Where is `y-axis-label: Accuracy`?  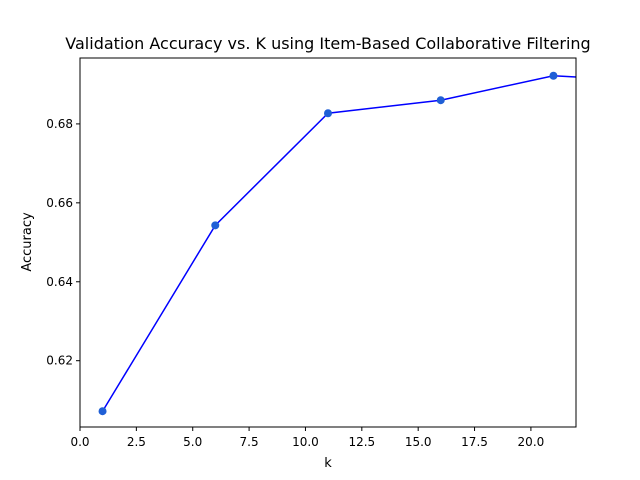
y-axis-label: Accuracy is located at coordinates (27, 242).